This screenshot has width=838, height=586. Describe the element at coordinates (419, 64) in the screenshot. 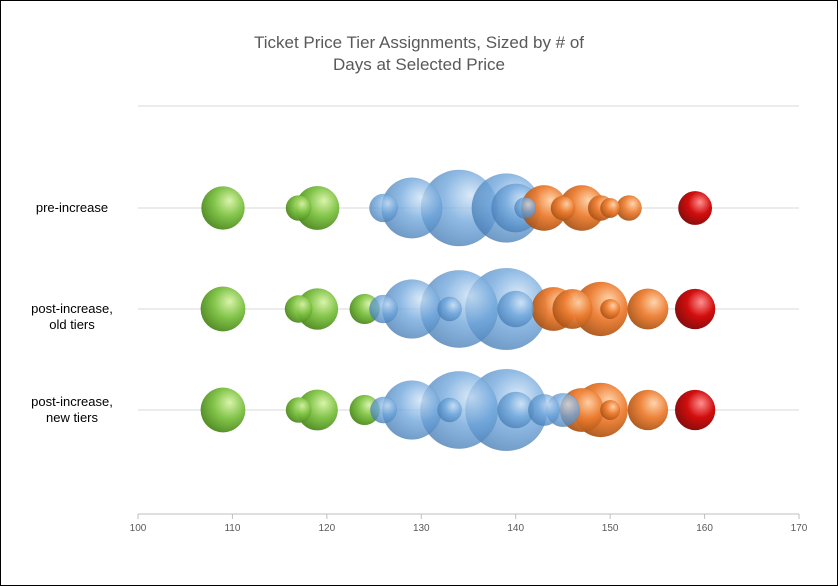

I see `chart-title-line-2: Days at Selected Price` at that location.